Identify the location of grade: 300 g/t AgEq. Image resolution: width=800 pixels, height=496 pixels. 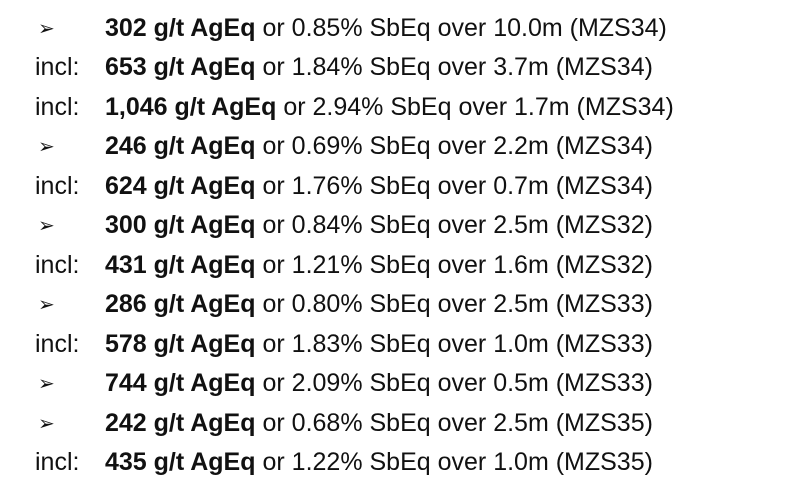
(180, 225).